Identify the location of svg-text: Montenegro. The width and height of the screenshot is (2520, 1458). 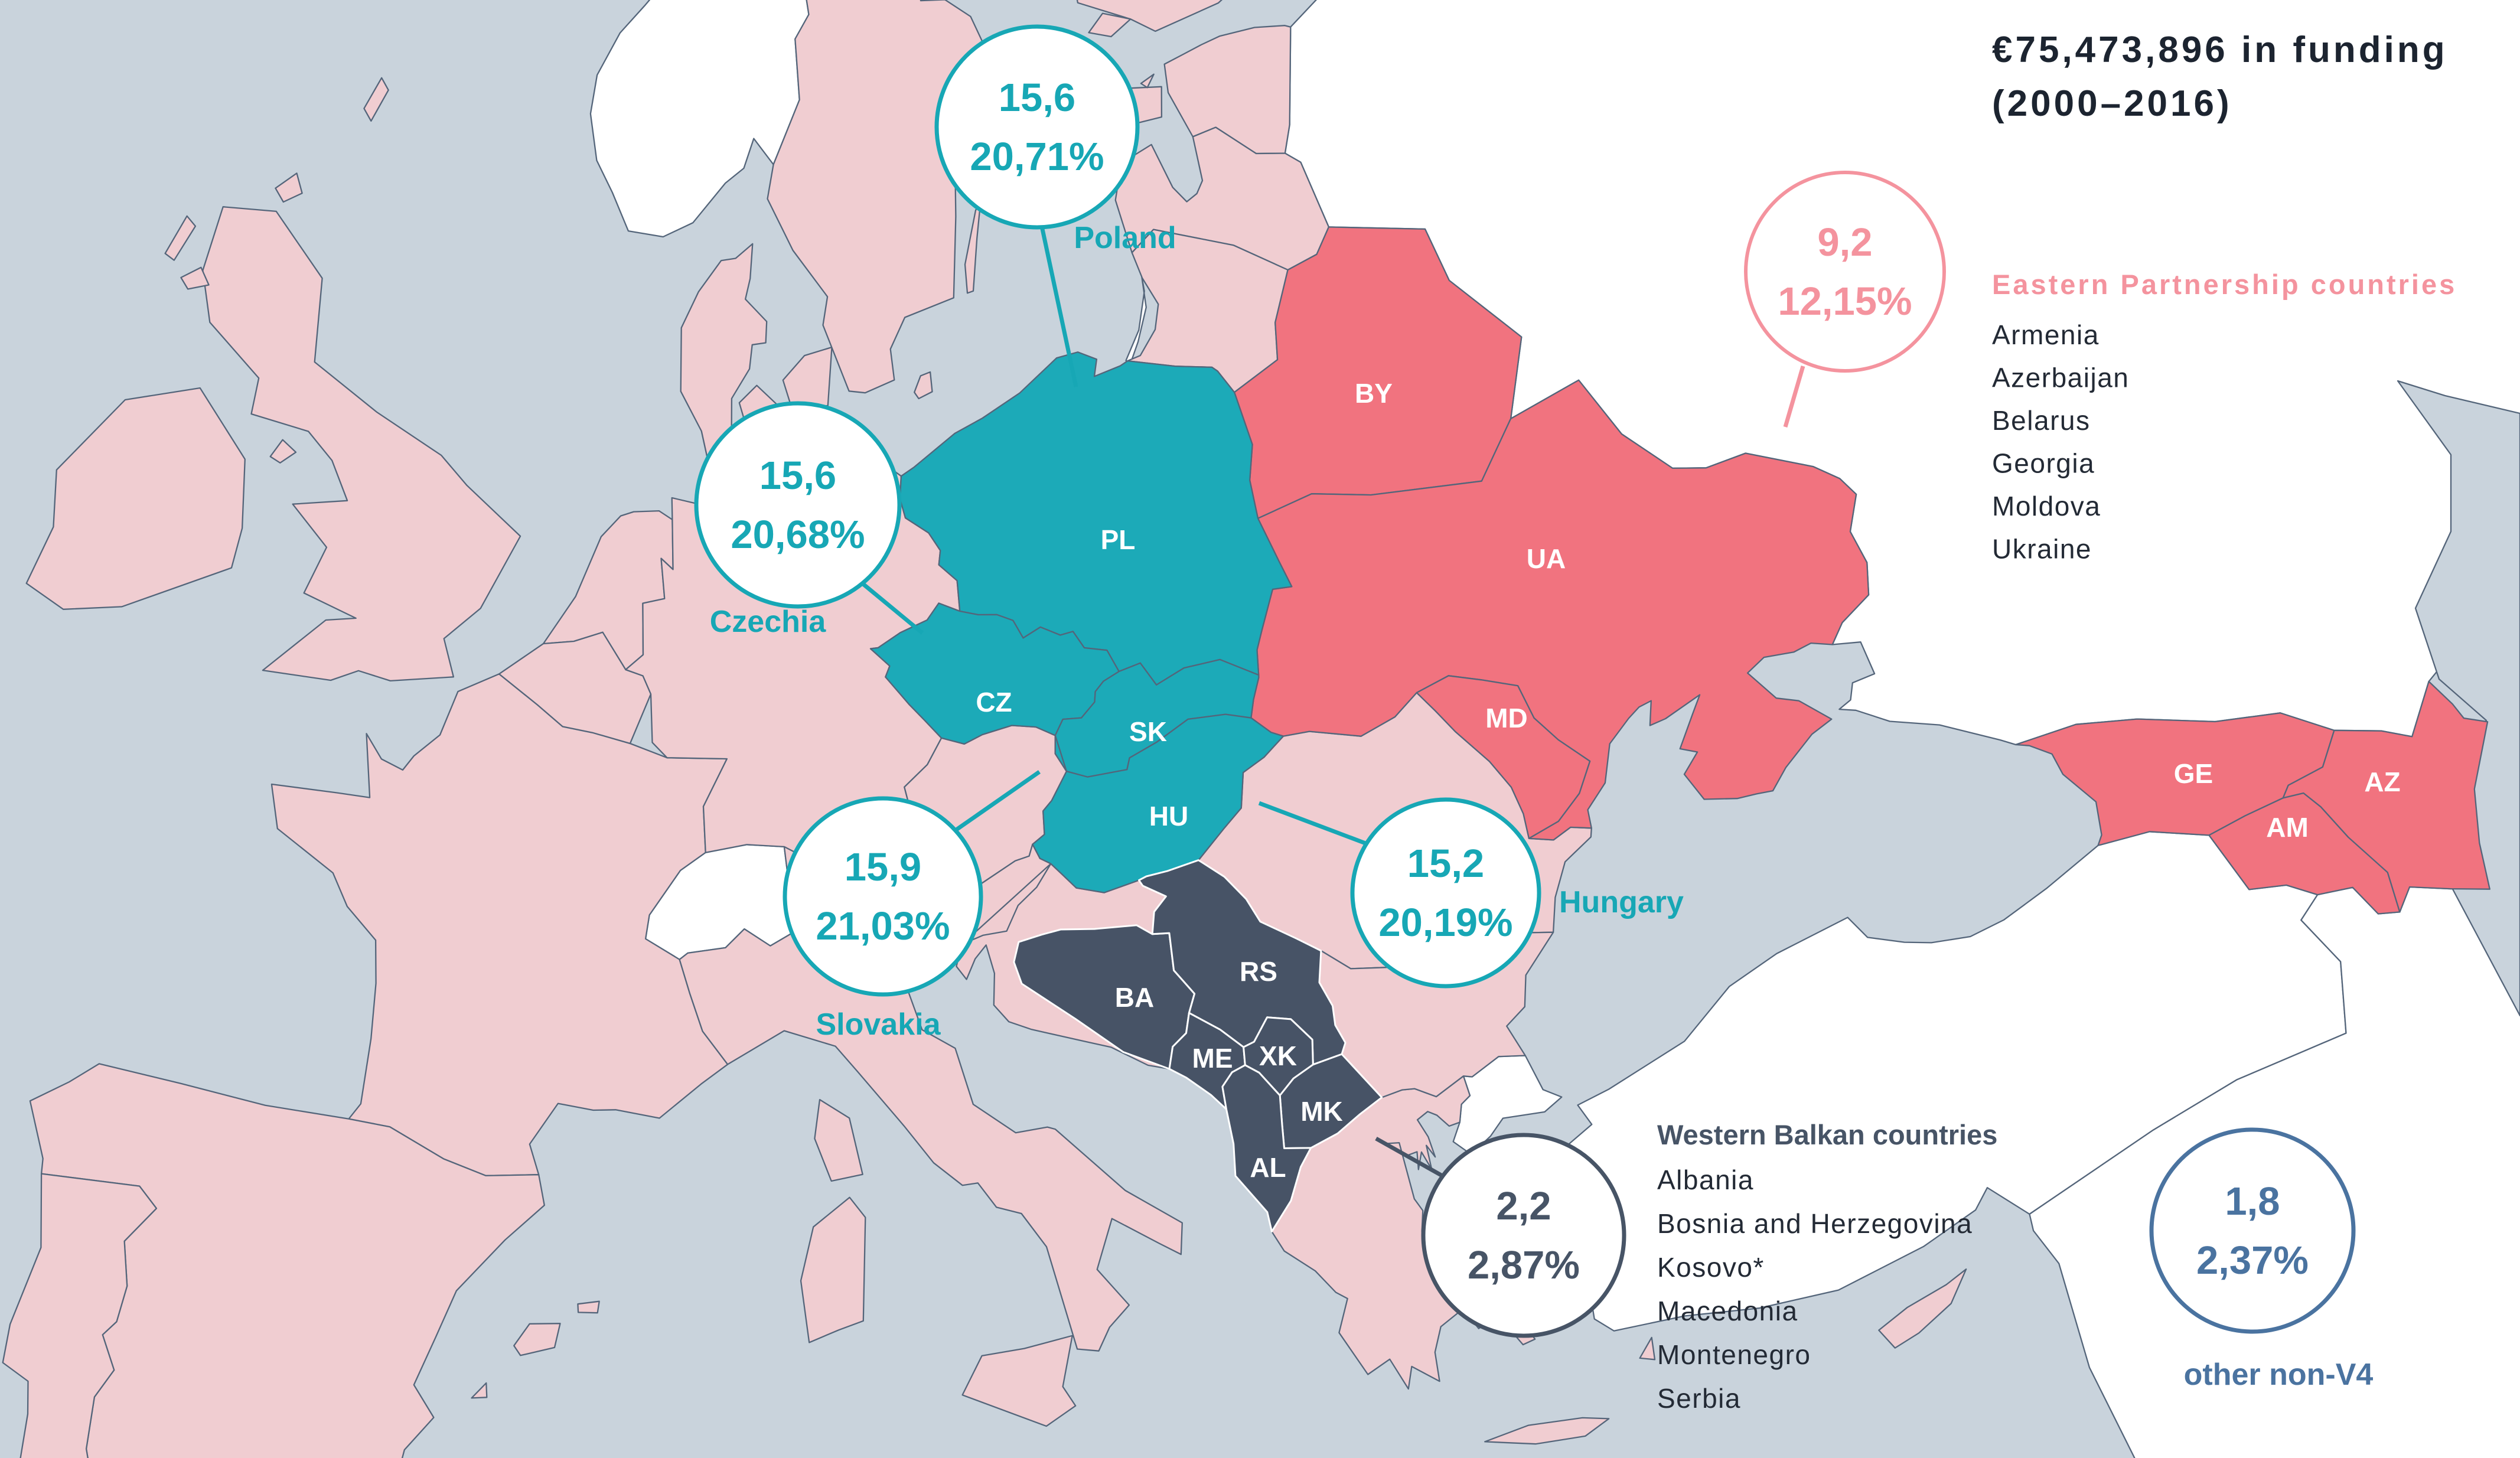
(1734, 1354).